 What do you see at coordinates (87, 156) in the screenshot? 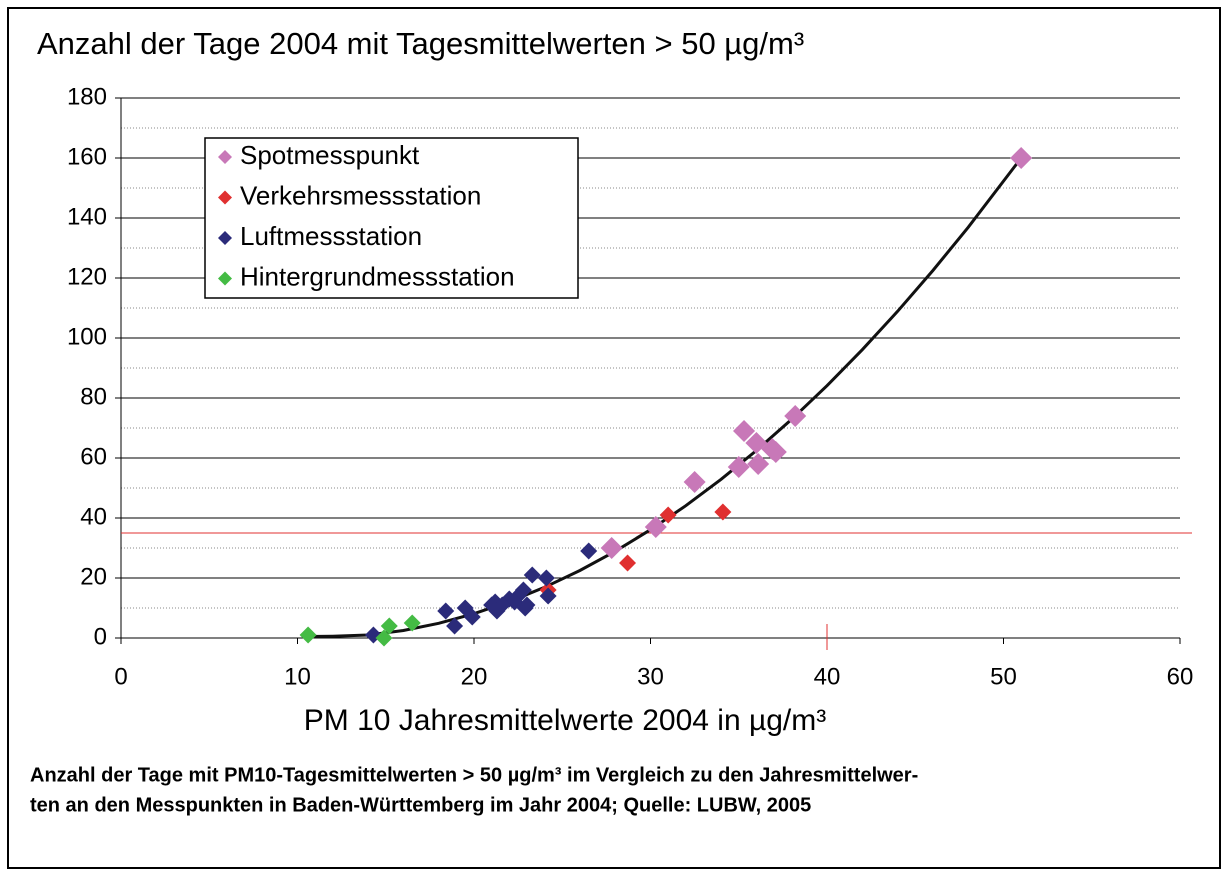
I see `y-tick-label: 160` at bounding box center [87, 156].